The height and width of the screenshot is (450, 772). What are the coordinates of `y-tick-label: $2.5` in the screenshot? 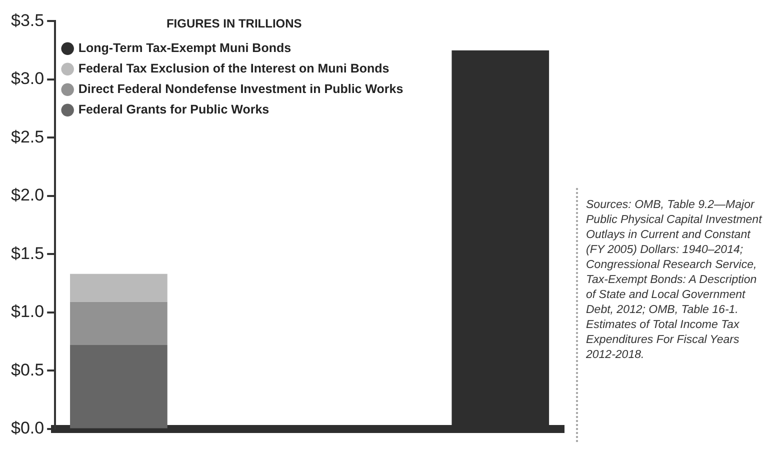 It's located at (27, 136).